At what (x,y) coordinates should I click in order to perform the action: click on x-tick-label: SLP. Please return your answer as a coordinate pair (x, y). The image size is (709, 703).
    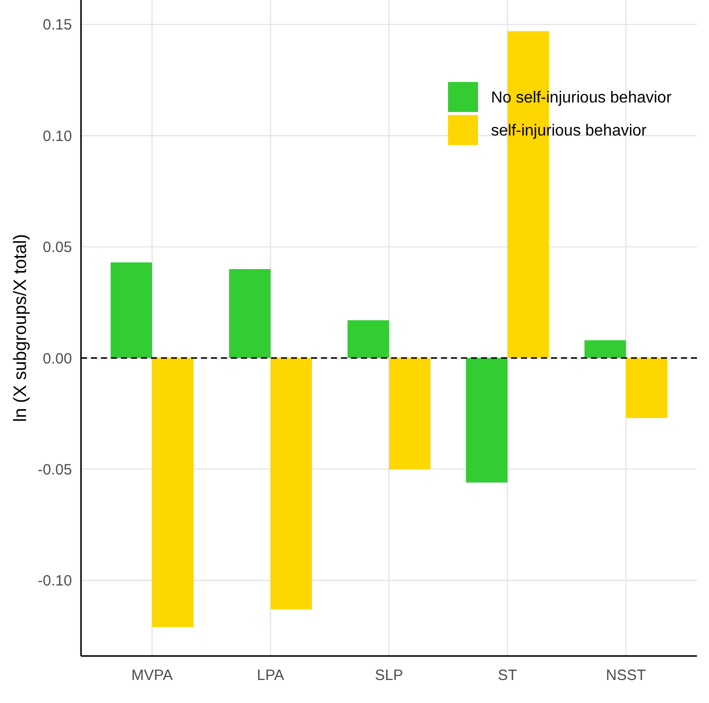
    Looking at the image, I should click on (389, 675).